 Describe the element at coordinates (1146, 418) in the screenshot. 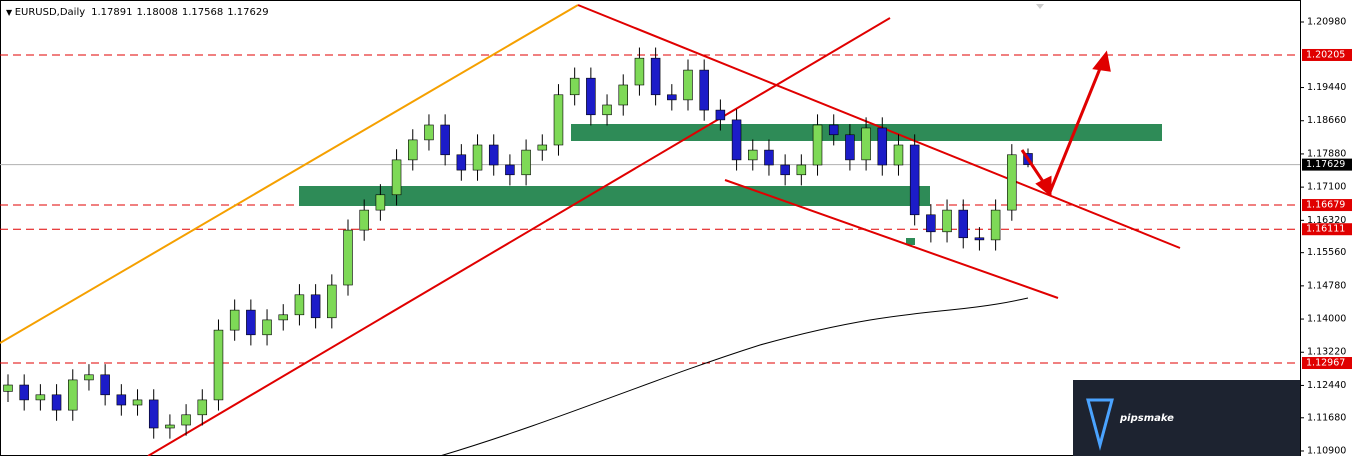

I see `logo-text: pipsmake` at that location.